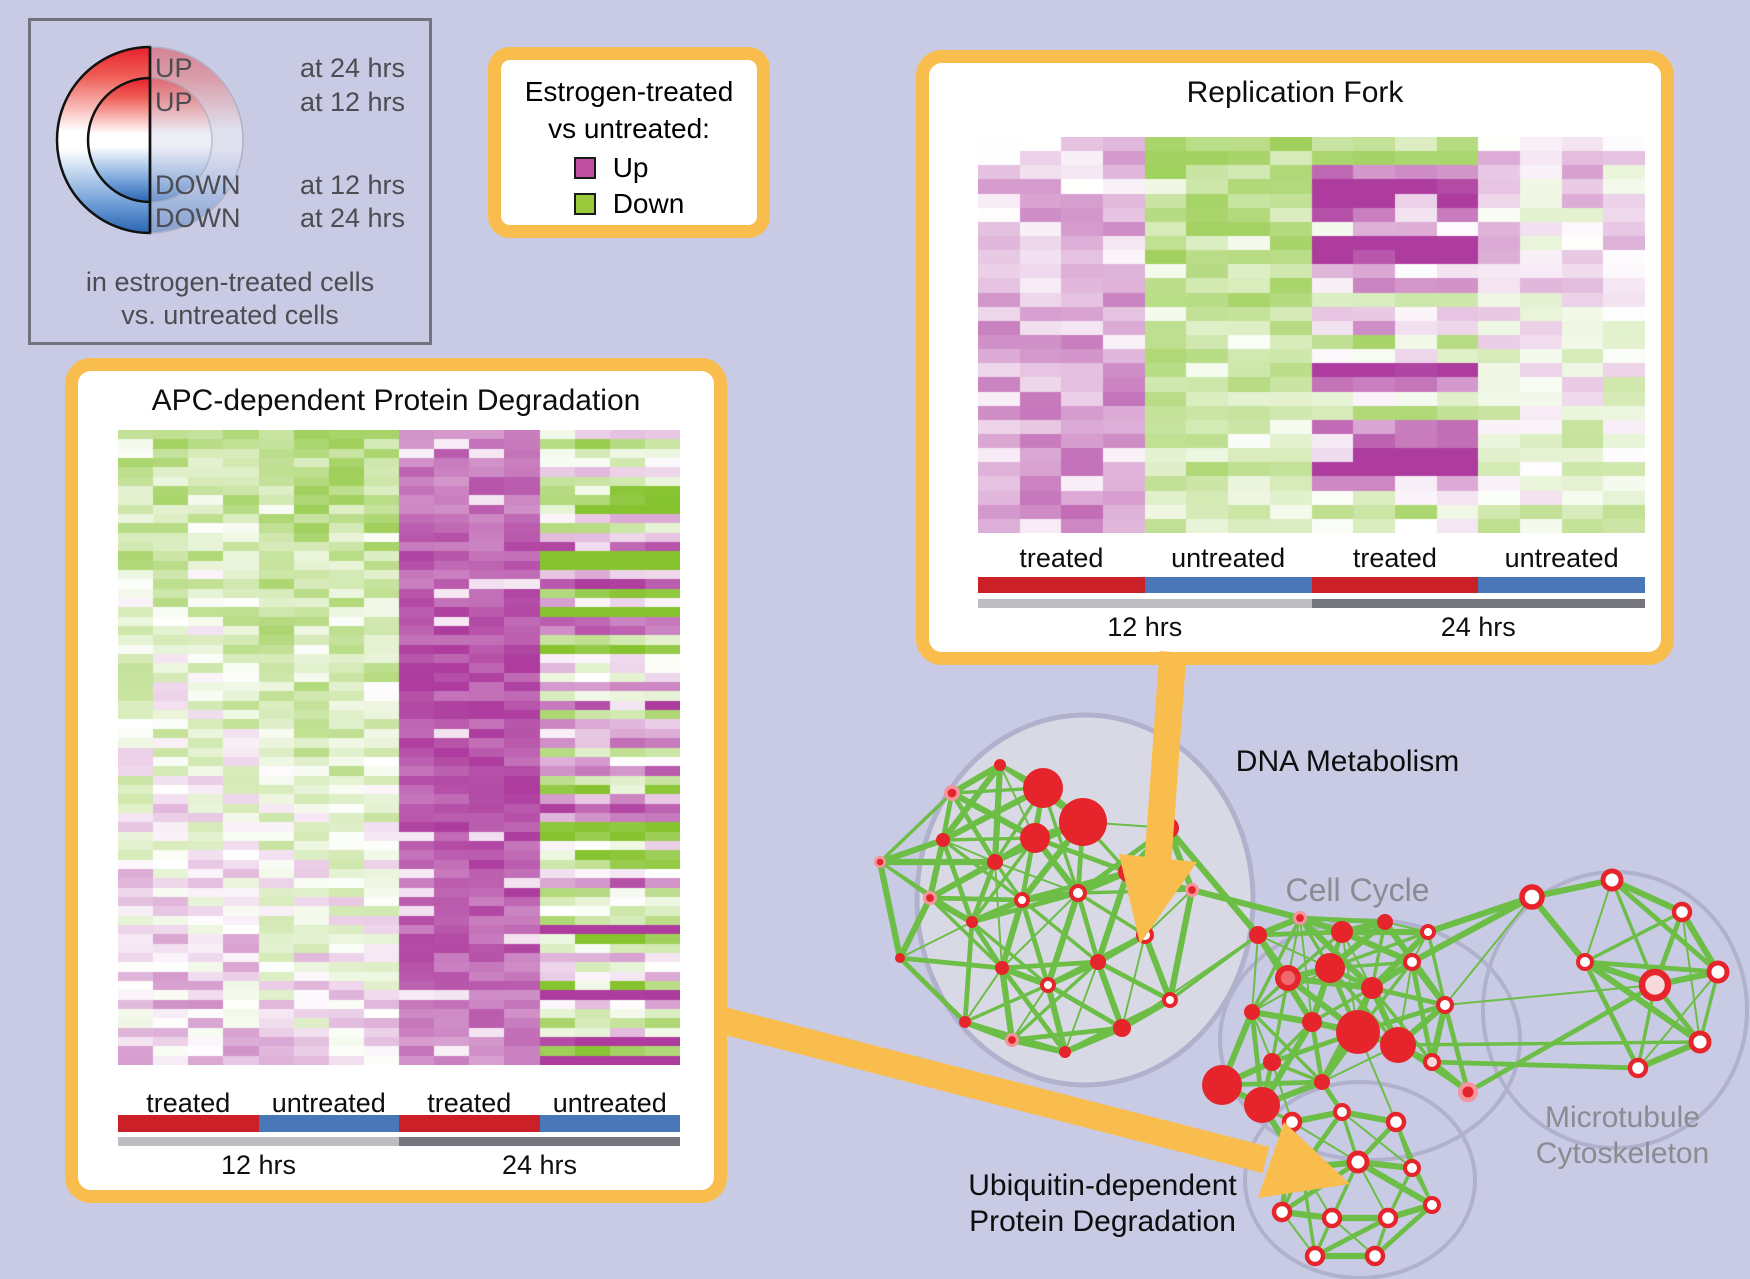  Describe the element at coordinates (119, 140) in the screenshot. I see `inner-left-half` at that location.